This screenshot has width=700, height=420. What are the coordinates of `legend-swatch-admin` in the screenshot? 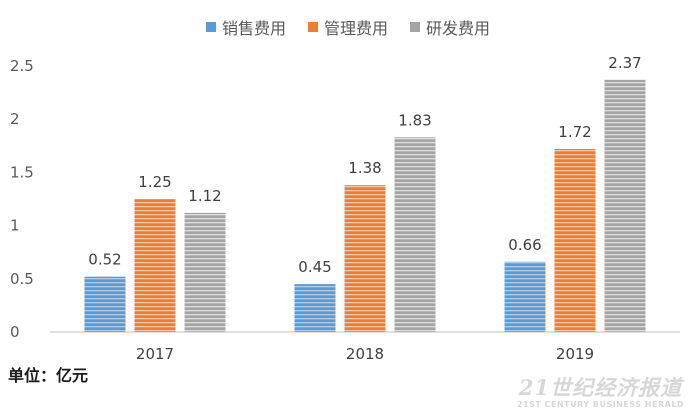 It's located at (313, 27).